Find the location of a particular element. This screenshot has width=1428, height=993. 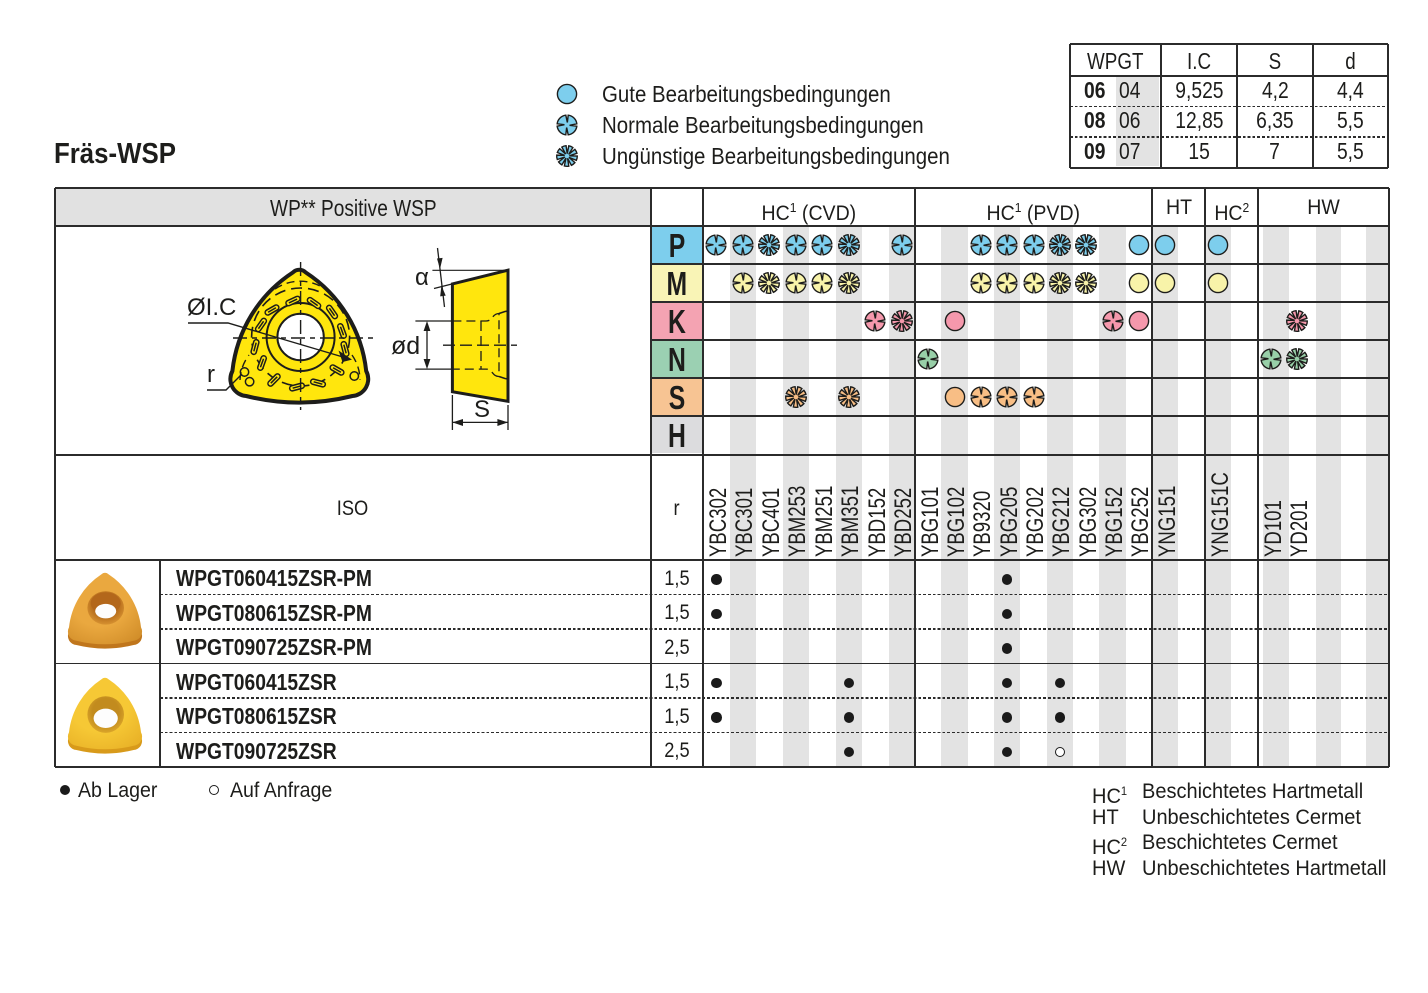

svg-text: S is located at coordinates (482, 409).